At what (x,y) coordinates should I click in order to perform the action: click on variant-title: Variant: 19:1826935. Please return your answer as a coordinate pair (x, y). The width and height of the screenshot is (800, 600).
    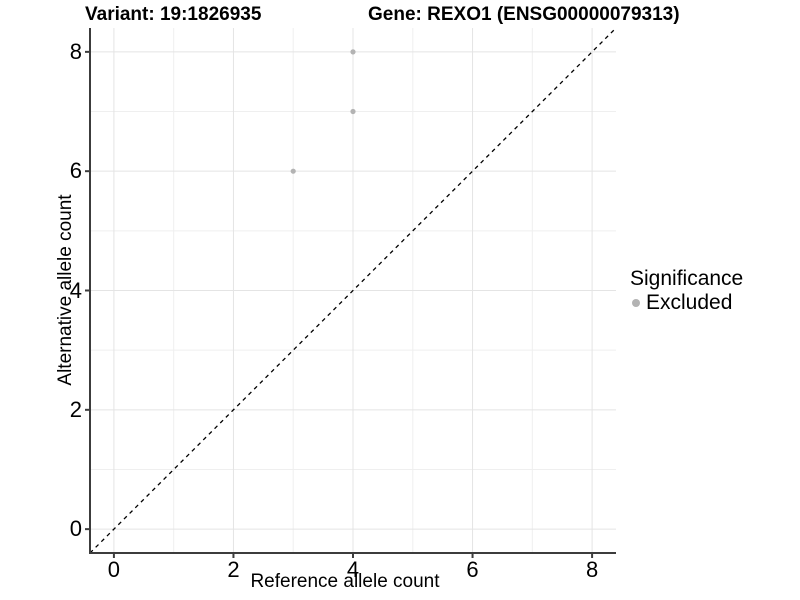
    Looking at the image, I should click on (173, 14).